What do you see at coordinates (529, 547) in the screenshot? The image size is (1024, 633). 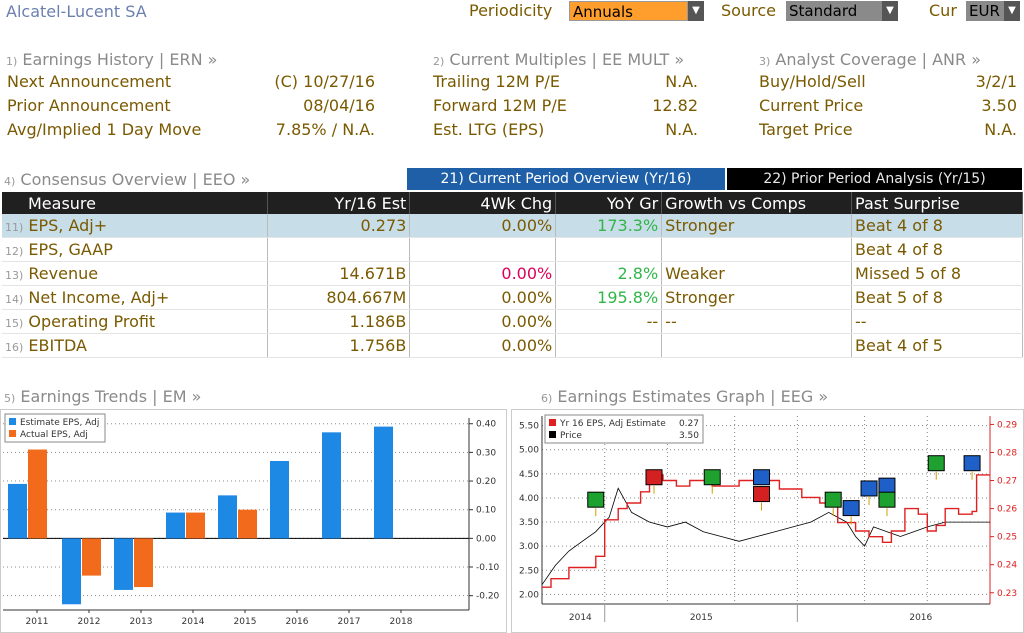 I see `y-tick-label-left: 3.00` at bounding box center [529, 547].